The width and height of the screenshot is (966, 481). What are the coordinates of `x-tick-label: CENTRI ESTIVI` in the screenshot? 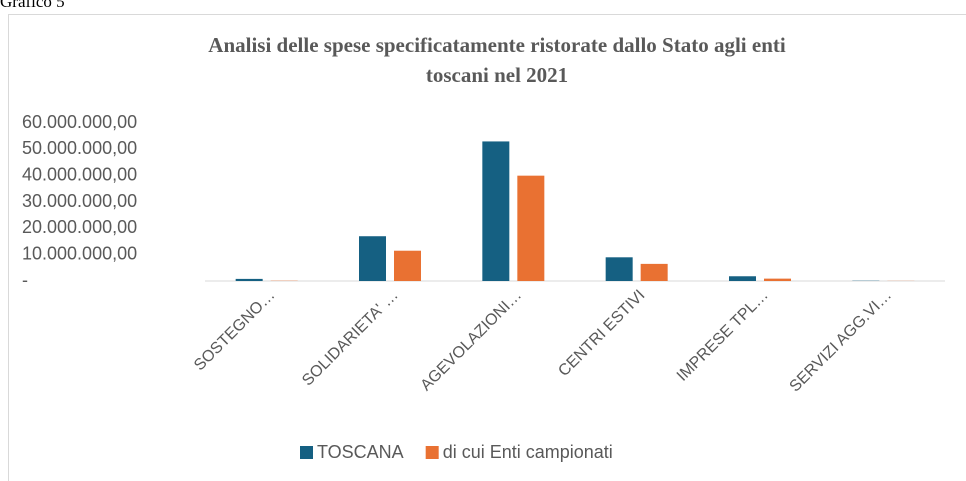 It's located at (601, 333).